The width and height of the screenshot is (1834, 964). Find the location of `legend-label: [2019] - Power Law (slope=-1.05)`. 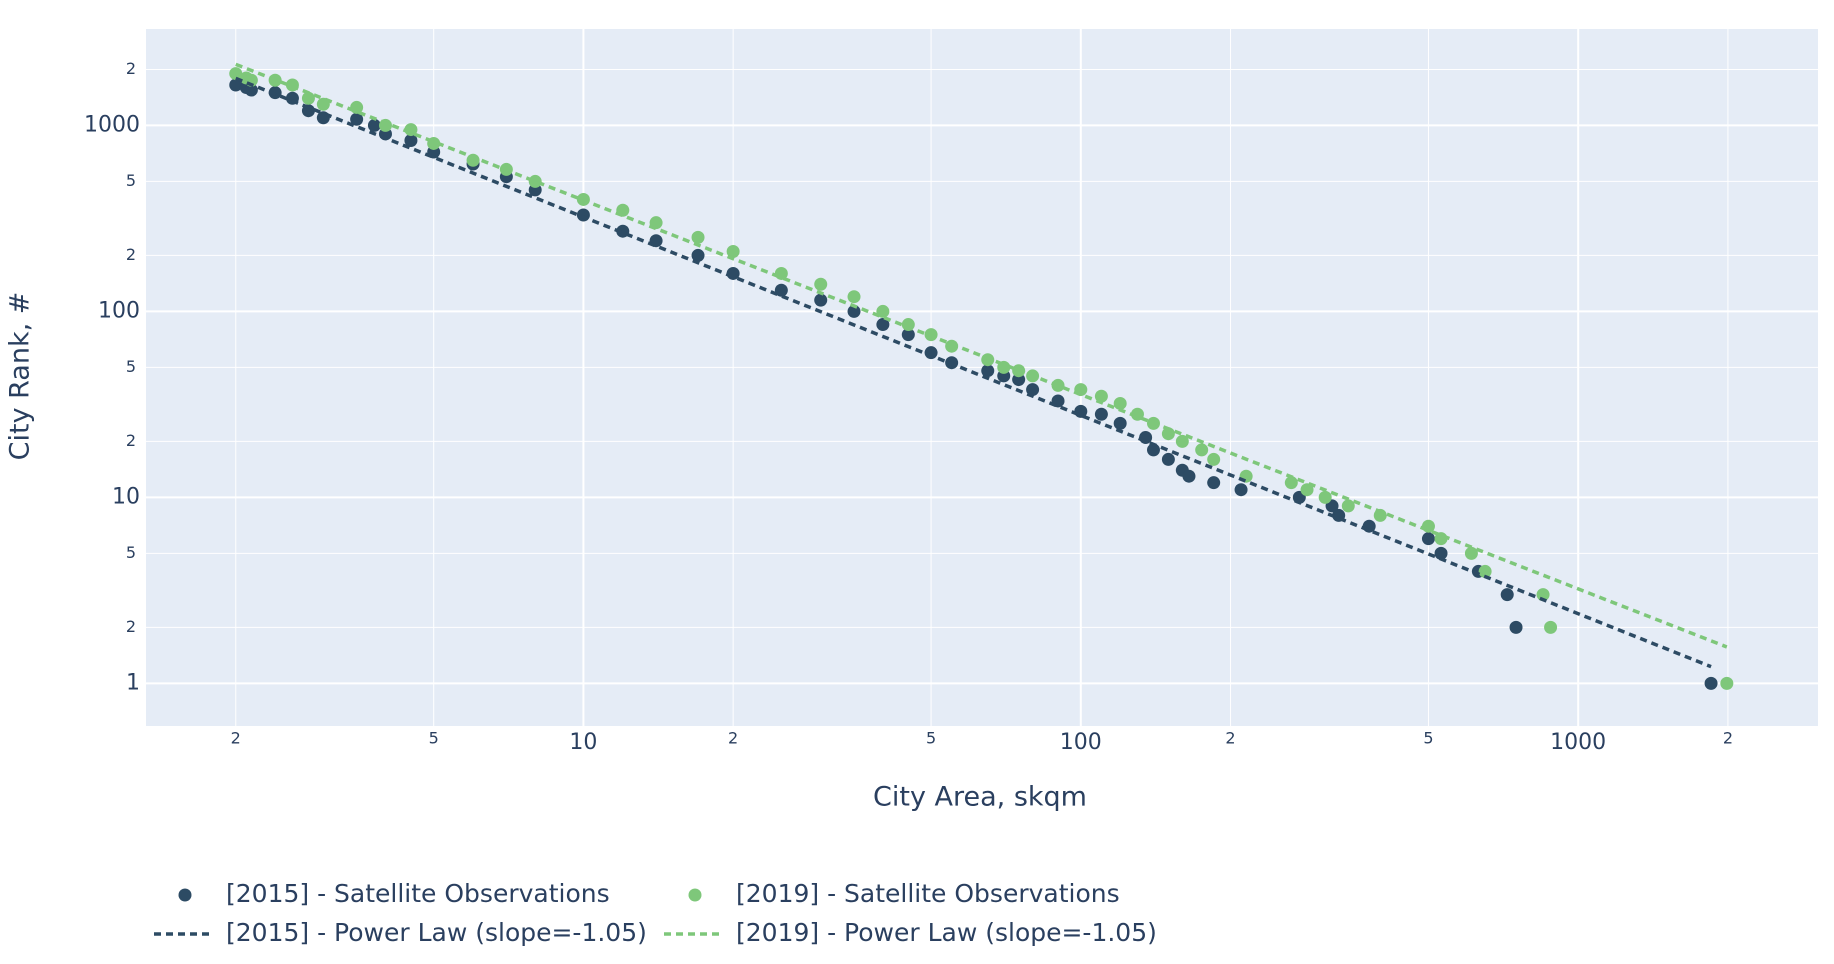

legend-label: [2019] - Power Law (slope=-1.05) is located at coordinates (946, 932).